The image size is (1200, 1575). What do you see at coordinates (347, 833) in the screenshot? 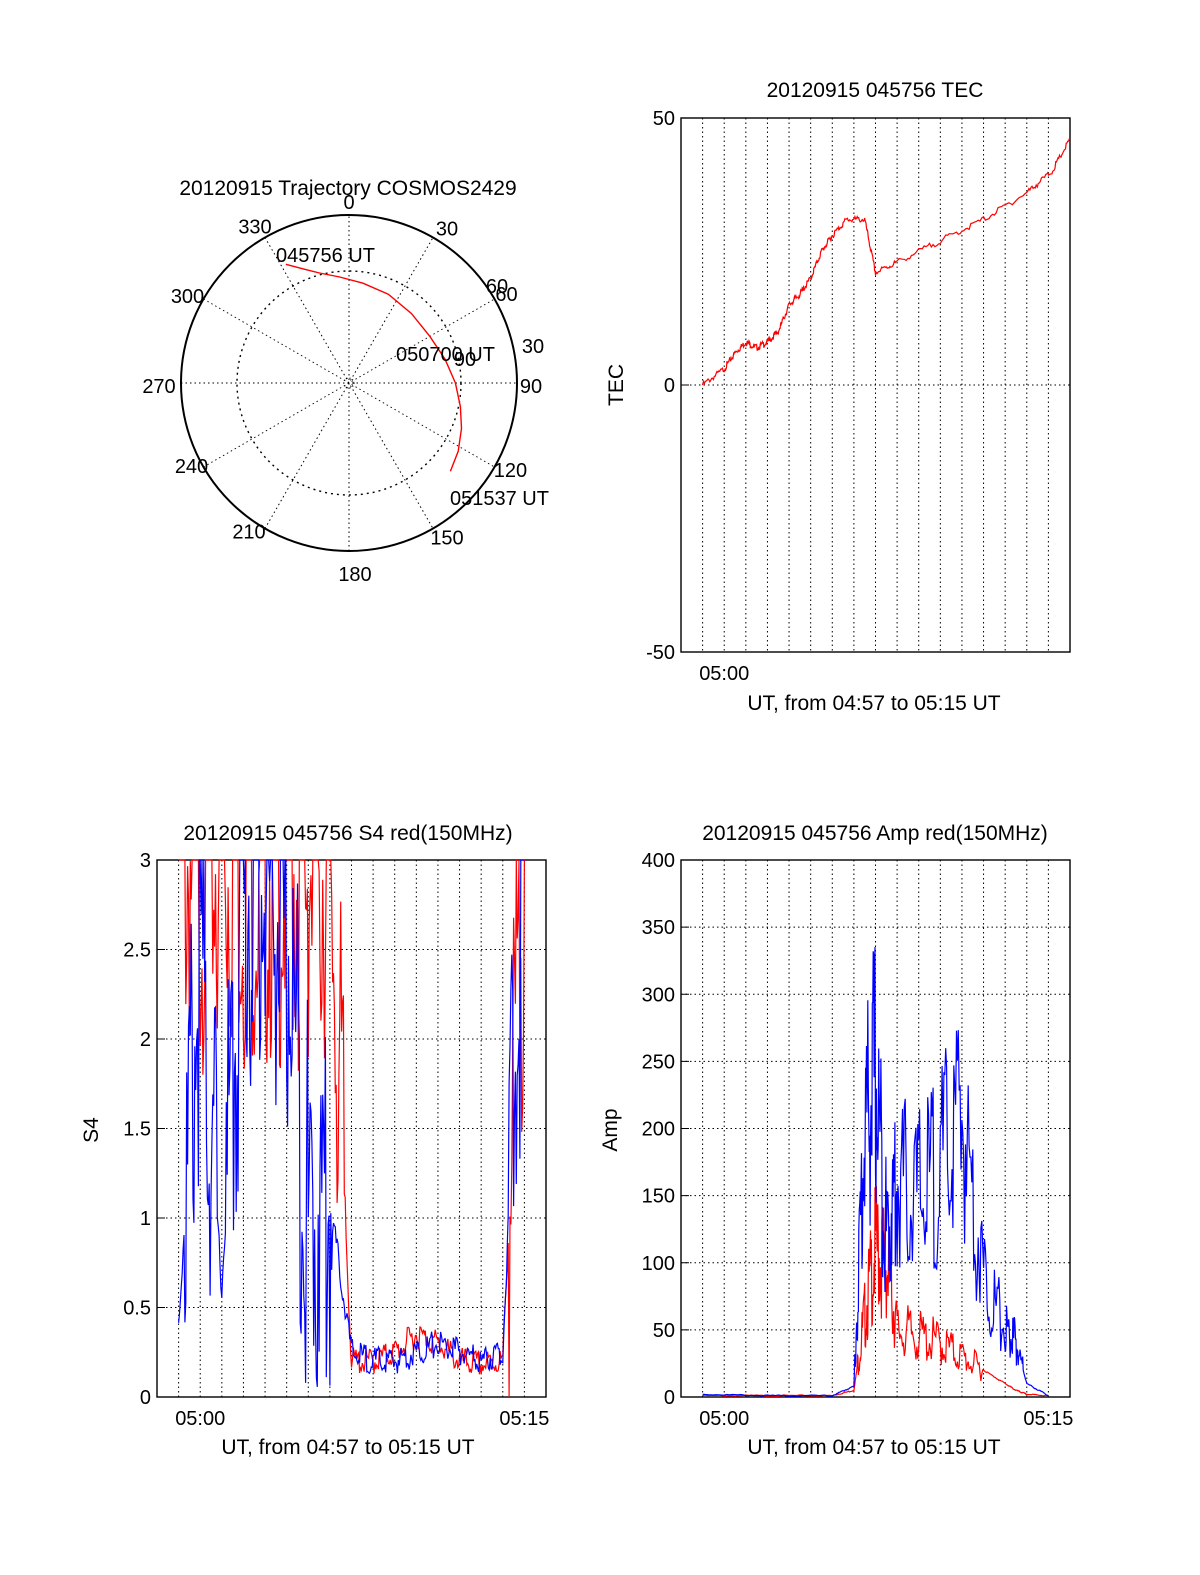
I see `s4-title: 20120915 045756 S4 red(150MHz)` at bounding box center [347, 833].